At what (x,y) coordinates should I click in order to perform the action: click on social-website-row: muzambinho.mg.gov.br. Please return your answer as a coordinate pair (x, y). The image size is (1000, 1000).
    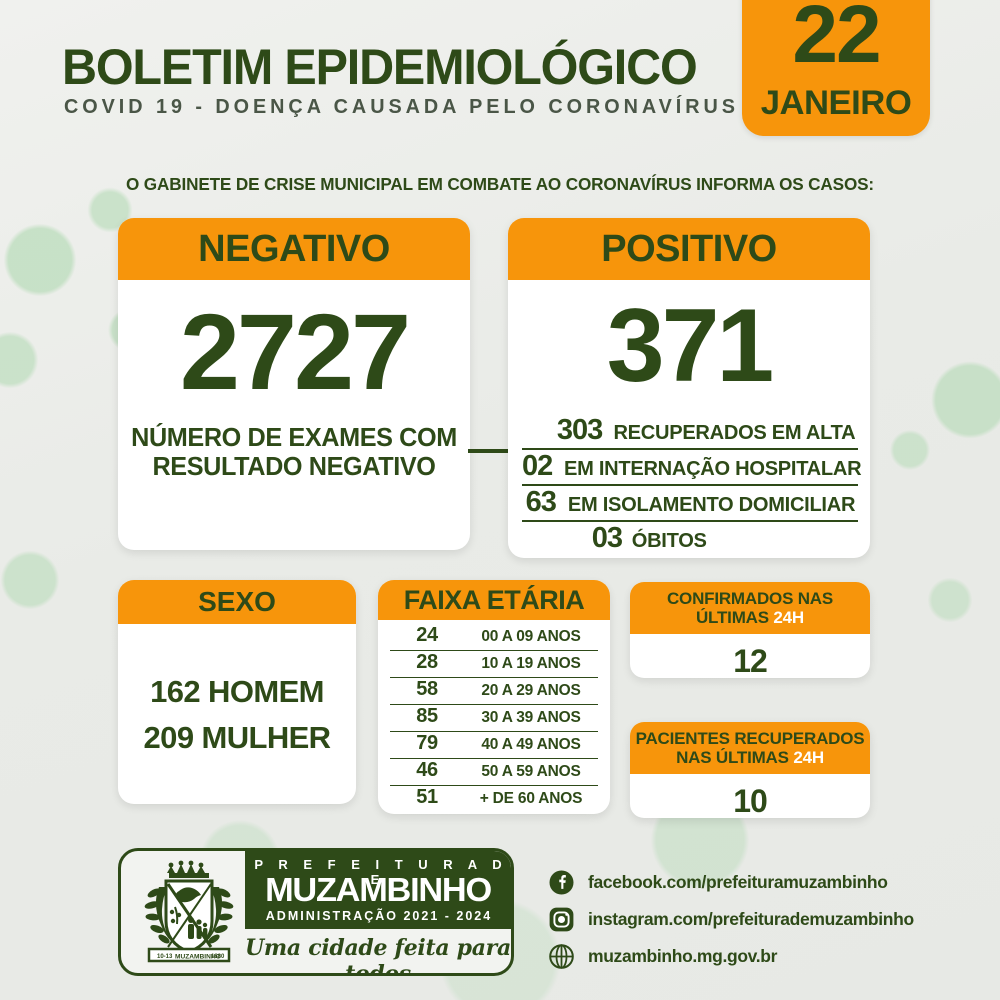
    Looking at the image, I should click on (731, 956).